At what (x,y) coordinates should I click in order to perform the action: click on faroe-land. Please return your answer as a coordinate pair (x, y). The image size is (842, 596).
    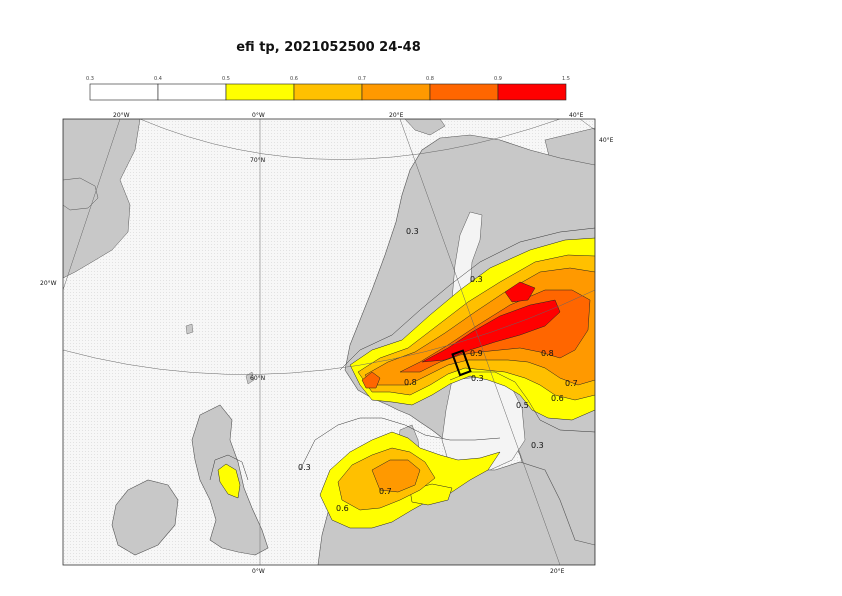
    Looking at the image, I should click on (189, 329).